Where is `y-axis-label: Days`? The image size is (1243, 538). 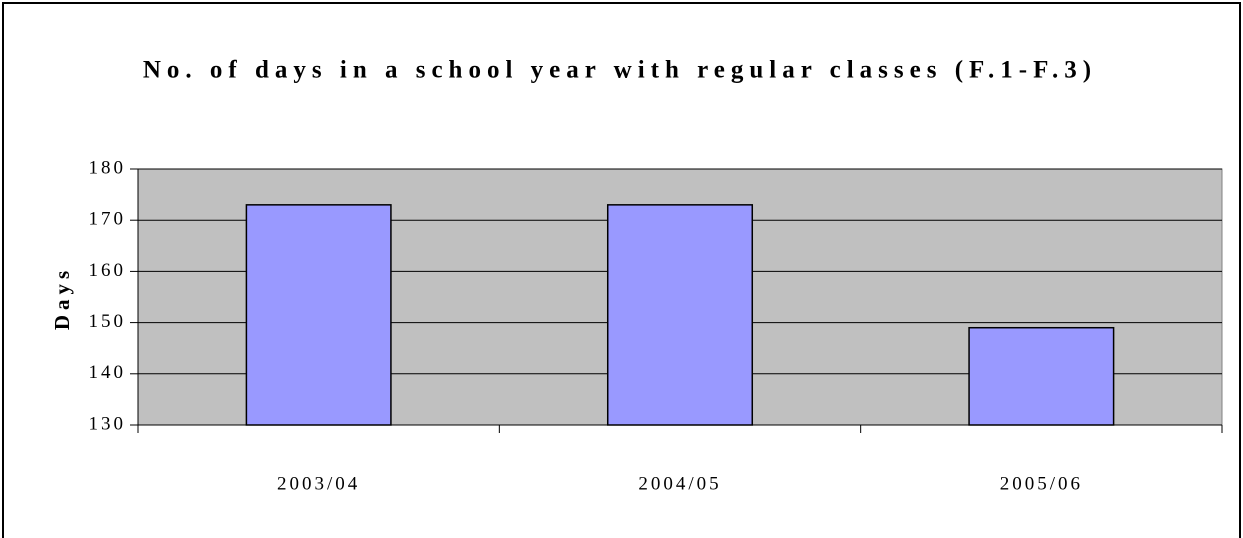
y-axis-label: Days is located at coordinates (62, 298).